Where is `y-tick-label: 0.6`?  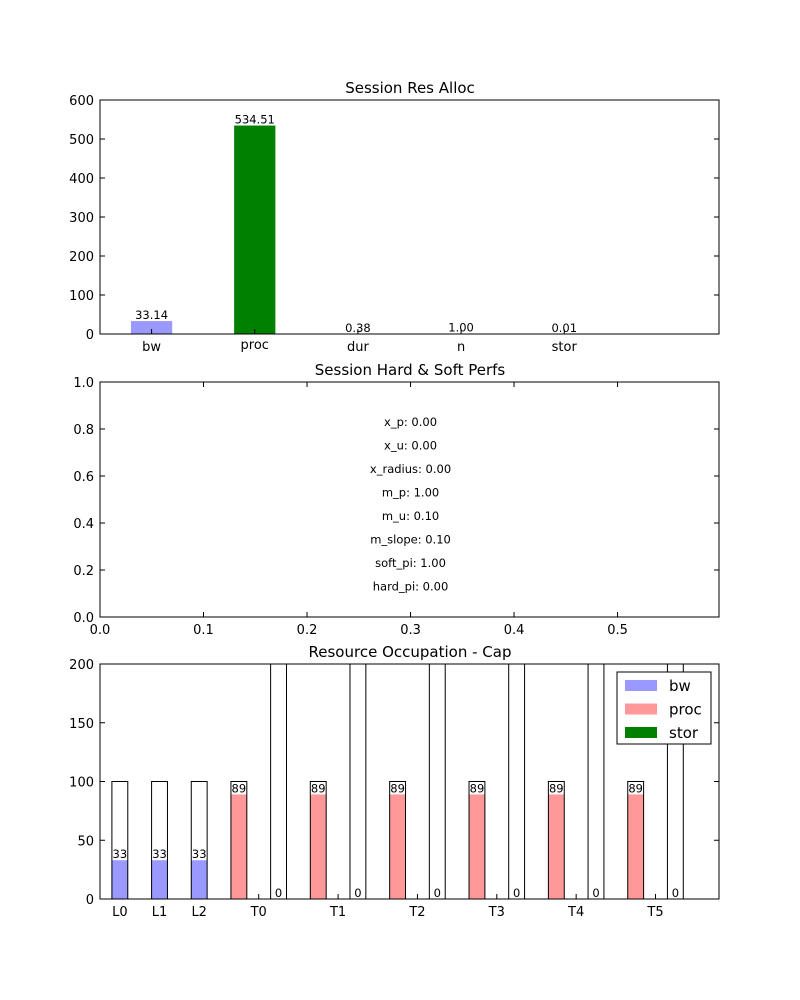
y-tick-label: 0.6 is located at coordinates (83, 477).